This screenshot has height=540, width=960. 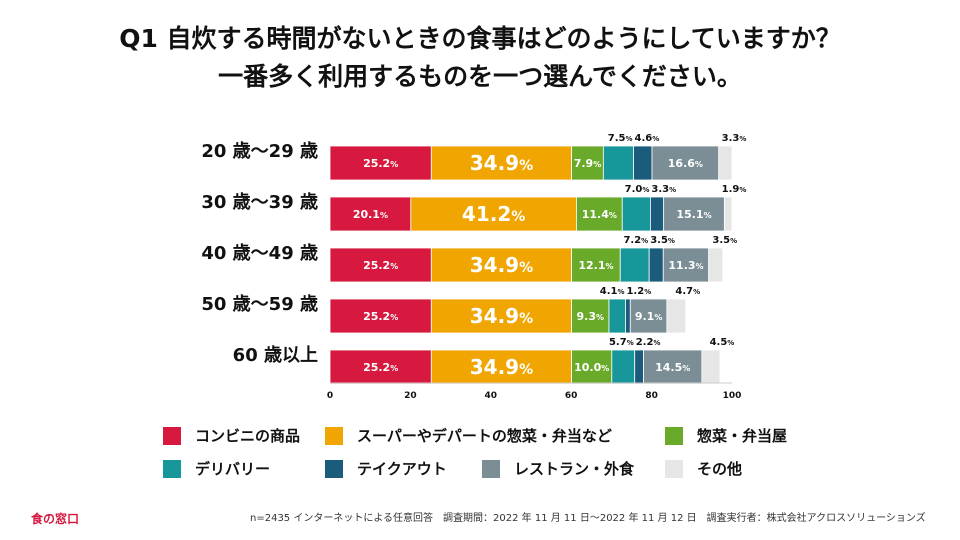 I want to click on data-label: 4.5%, so click(x=722, y=342).